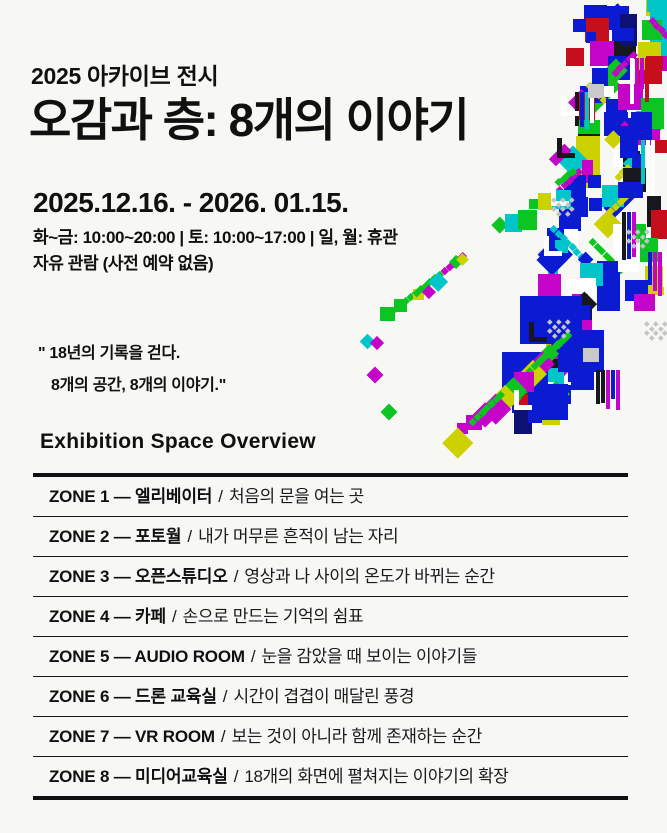 The height and width of the screenshot is (833, 667). What do you see at coordinates (125, 76) in the screenshot?
I see `exhibition-eyebrow: 2025 아카이브 전시` at bounding box center [125, 76].